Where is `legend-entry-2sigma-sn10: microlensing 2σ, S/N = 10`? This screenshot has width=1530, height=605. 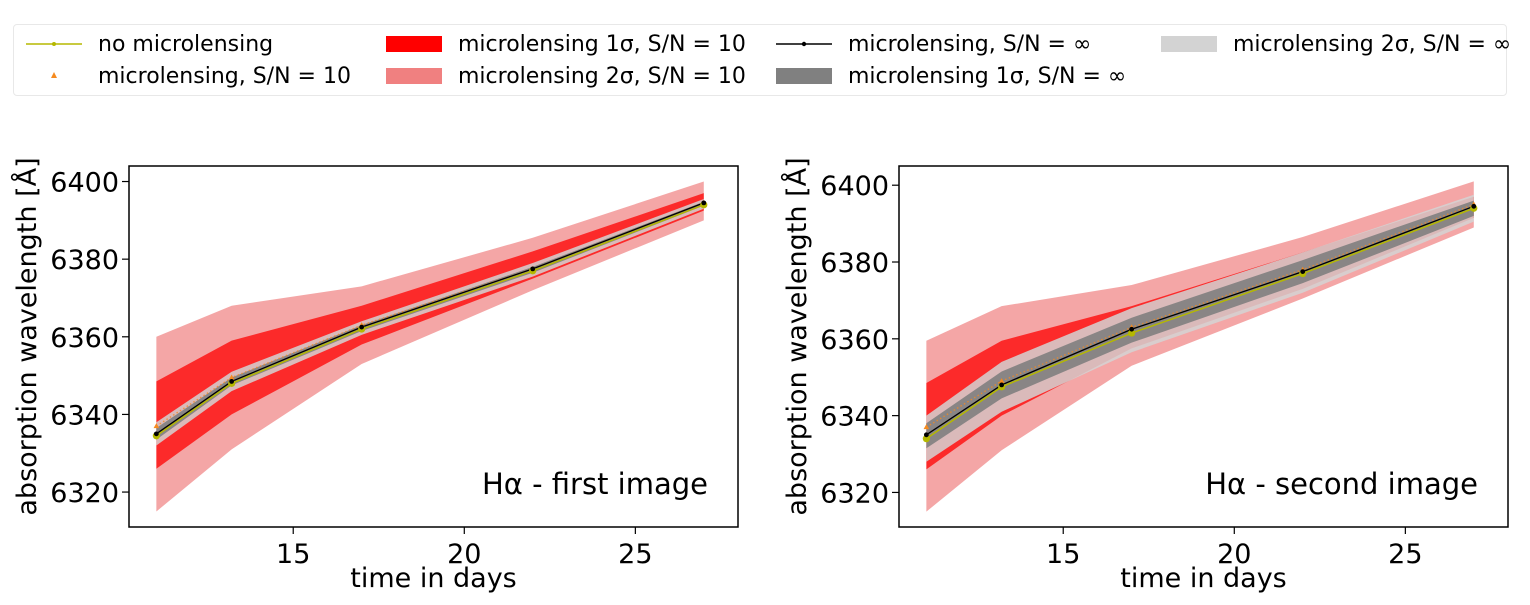 legend-entry-2sigma-sn10: microlensing 2σ, S/N = 10 is located at coordinates (565, 76).